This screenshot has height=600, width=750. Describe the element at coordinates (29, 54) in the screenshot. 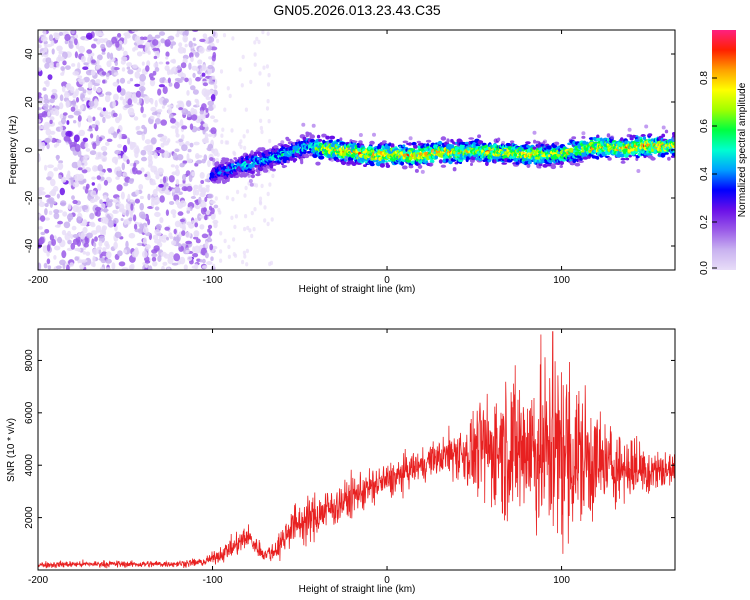

I see `y-tick-label: 40` at that location.